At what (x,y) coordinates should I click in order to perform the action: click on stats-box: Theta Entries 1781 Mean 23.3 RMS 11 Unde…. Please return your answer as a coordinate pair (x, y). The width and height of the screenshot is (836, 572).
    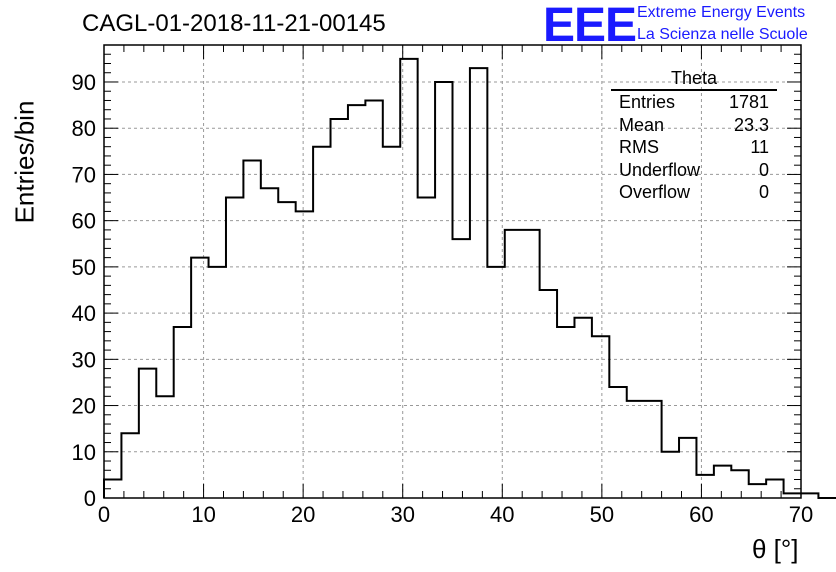
    Looking at the image, I should click on (694, 136).